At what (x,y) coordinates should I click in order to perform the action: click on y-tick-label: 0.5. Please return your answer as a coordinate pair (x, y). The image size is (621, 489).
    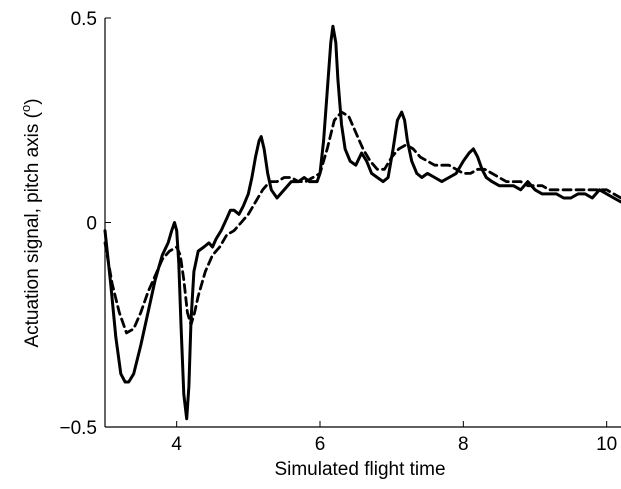
    Looking at the image, I should click on (84, 19).